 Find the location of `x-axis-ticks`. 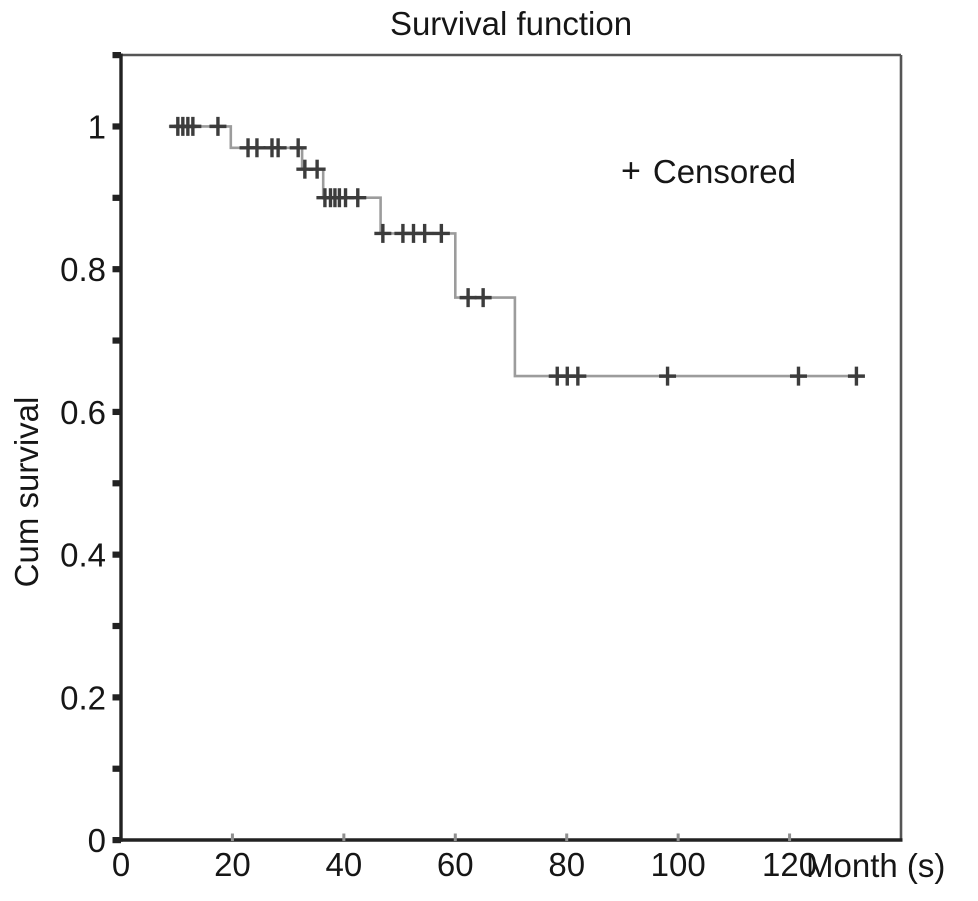

x-axis-ticks is located at coordinates (511, 837).